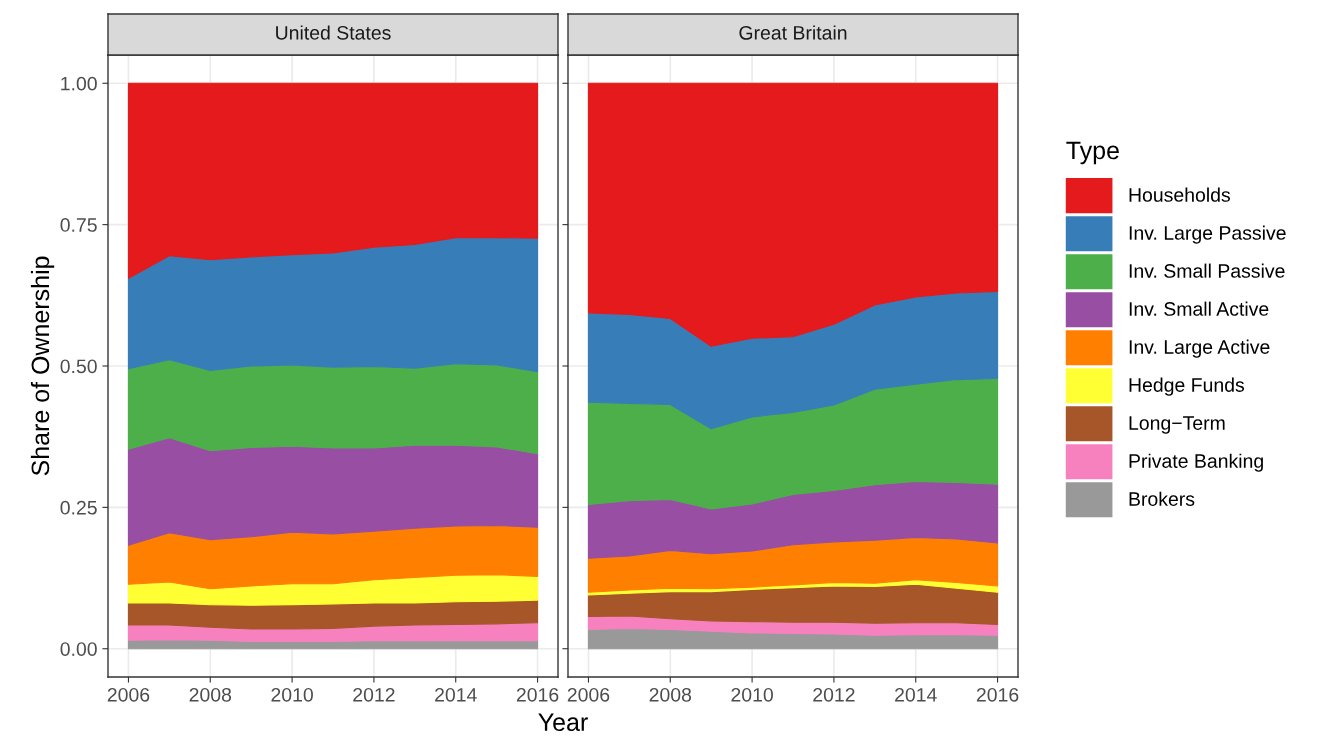 The height and width of the screenshot is (748, 1333). What do you see at coordinates (42, 366) in the screenshot?
I see `y-axis-title: Share of Ownership` at bounding box center [42, 366].